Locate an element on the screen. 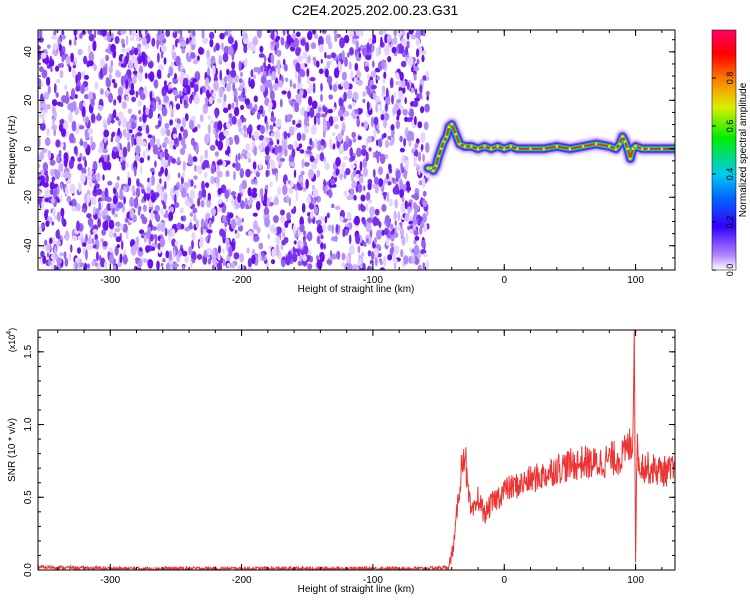  chart-title: C2E4.2025.202.00.23.G31 is located at coordinates (375, 10).